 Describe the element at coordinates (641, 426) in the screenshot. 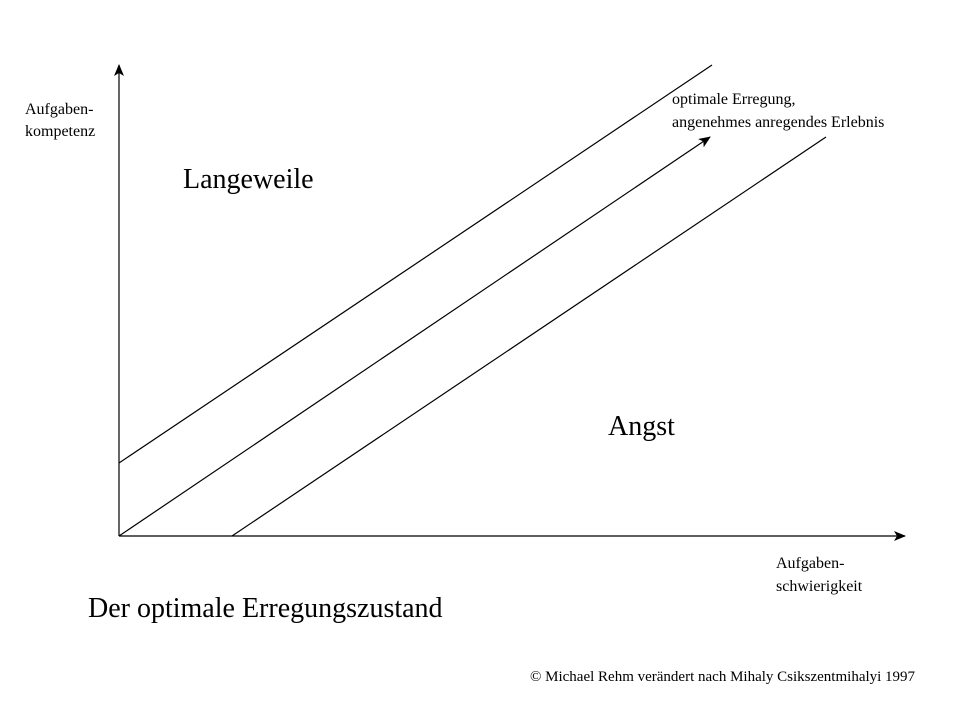

I see `region-label: Angst` at that location.